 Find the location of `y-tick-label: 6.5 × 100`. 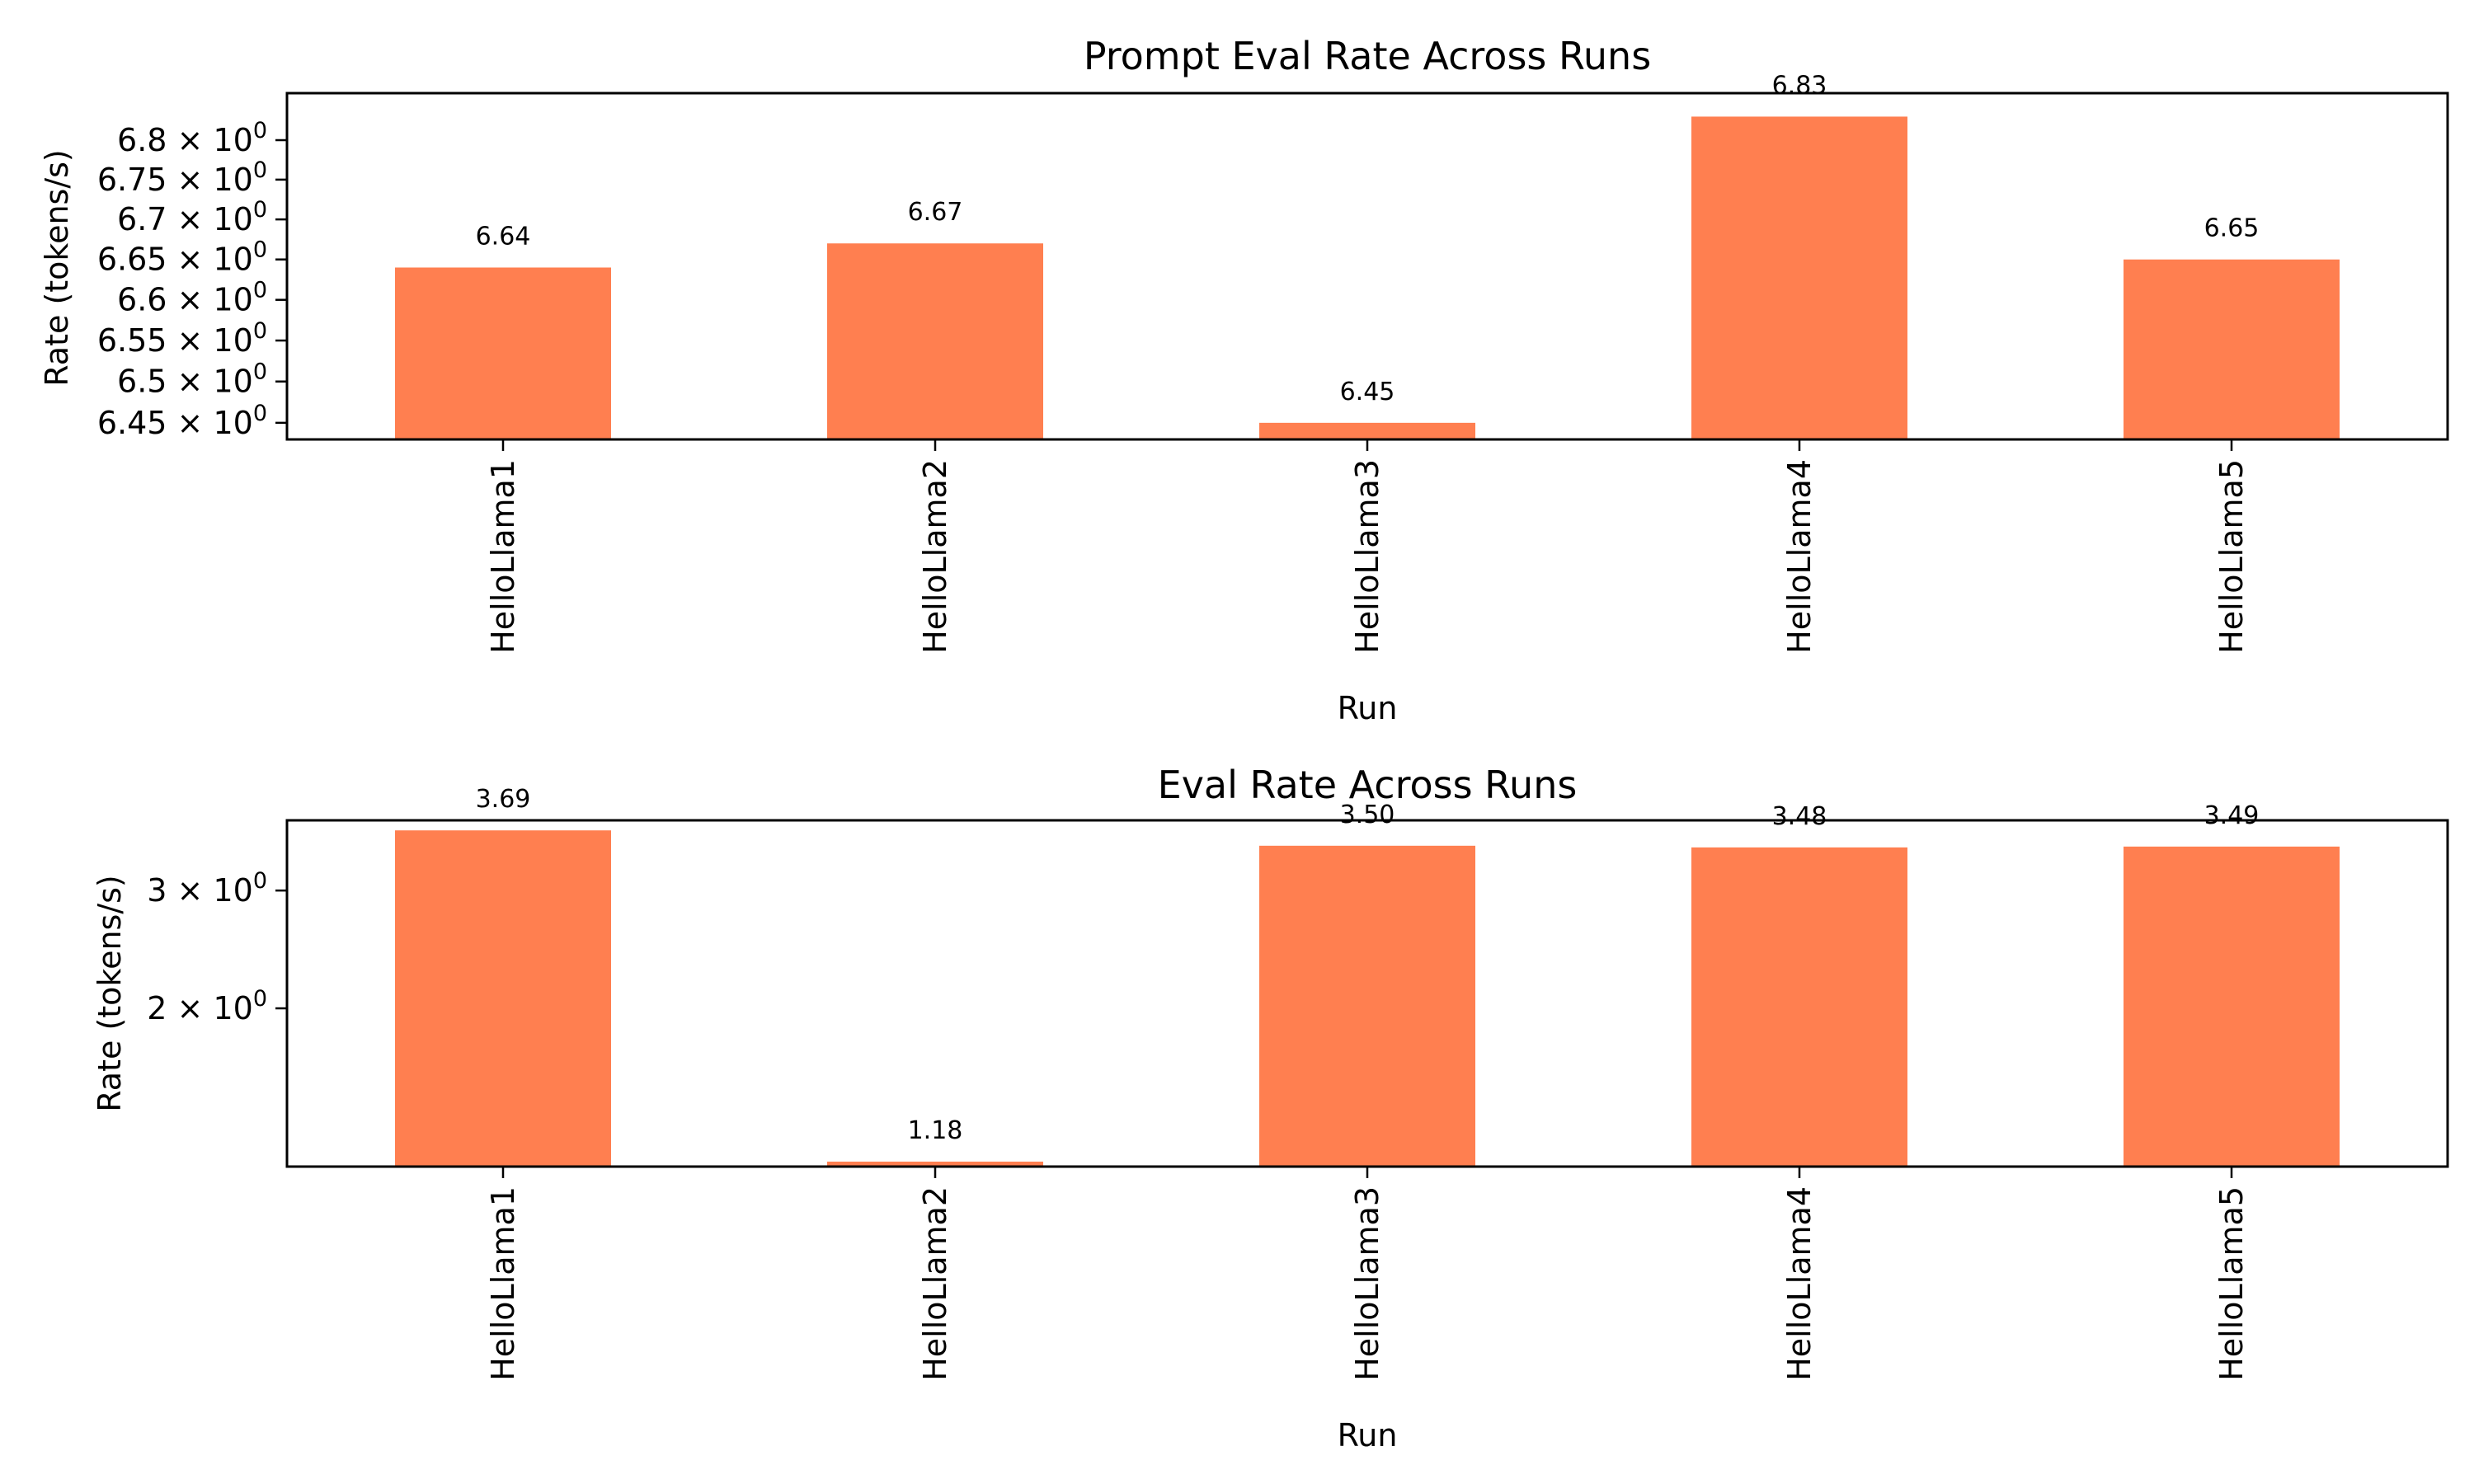

y-tick-label: 6.5 × 100 is located at coordinates (192, 379).